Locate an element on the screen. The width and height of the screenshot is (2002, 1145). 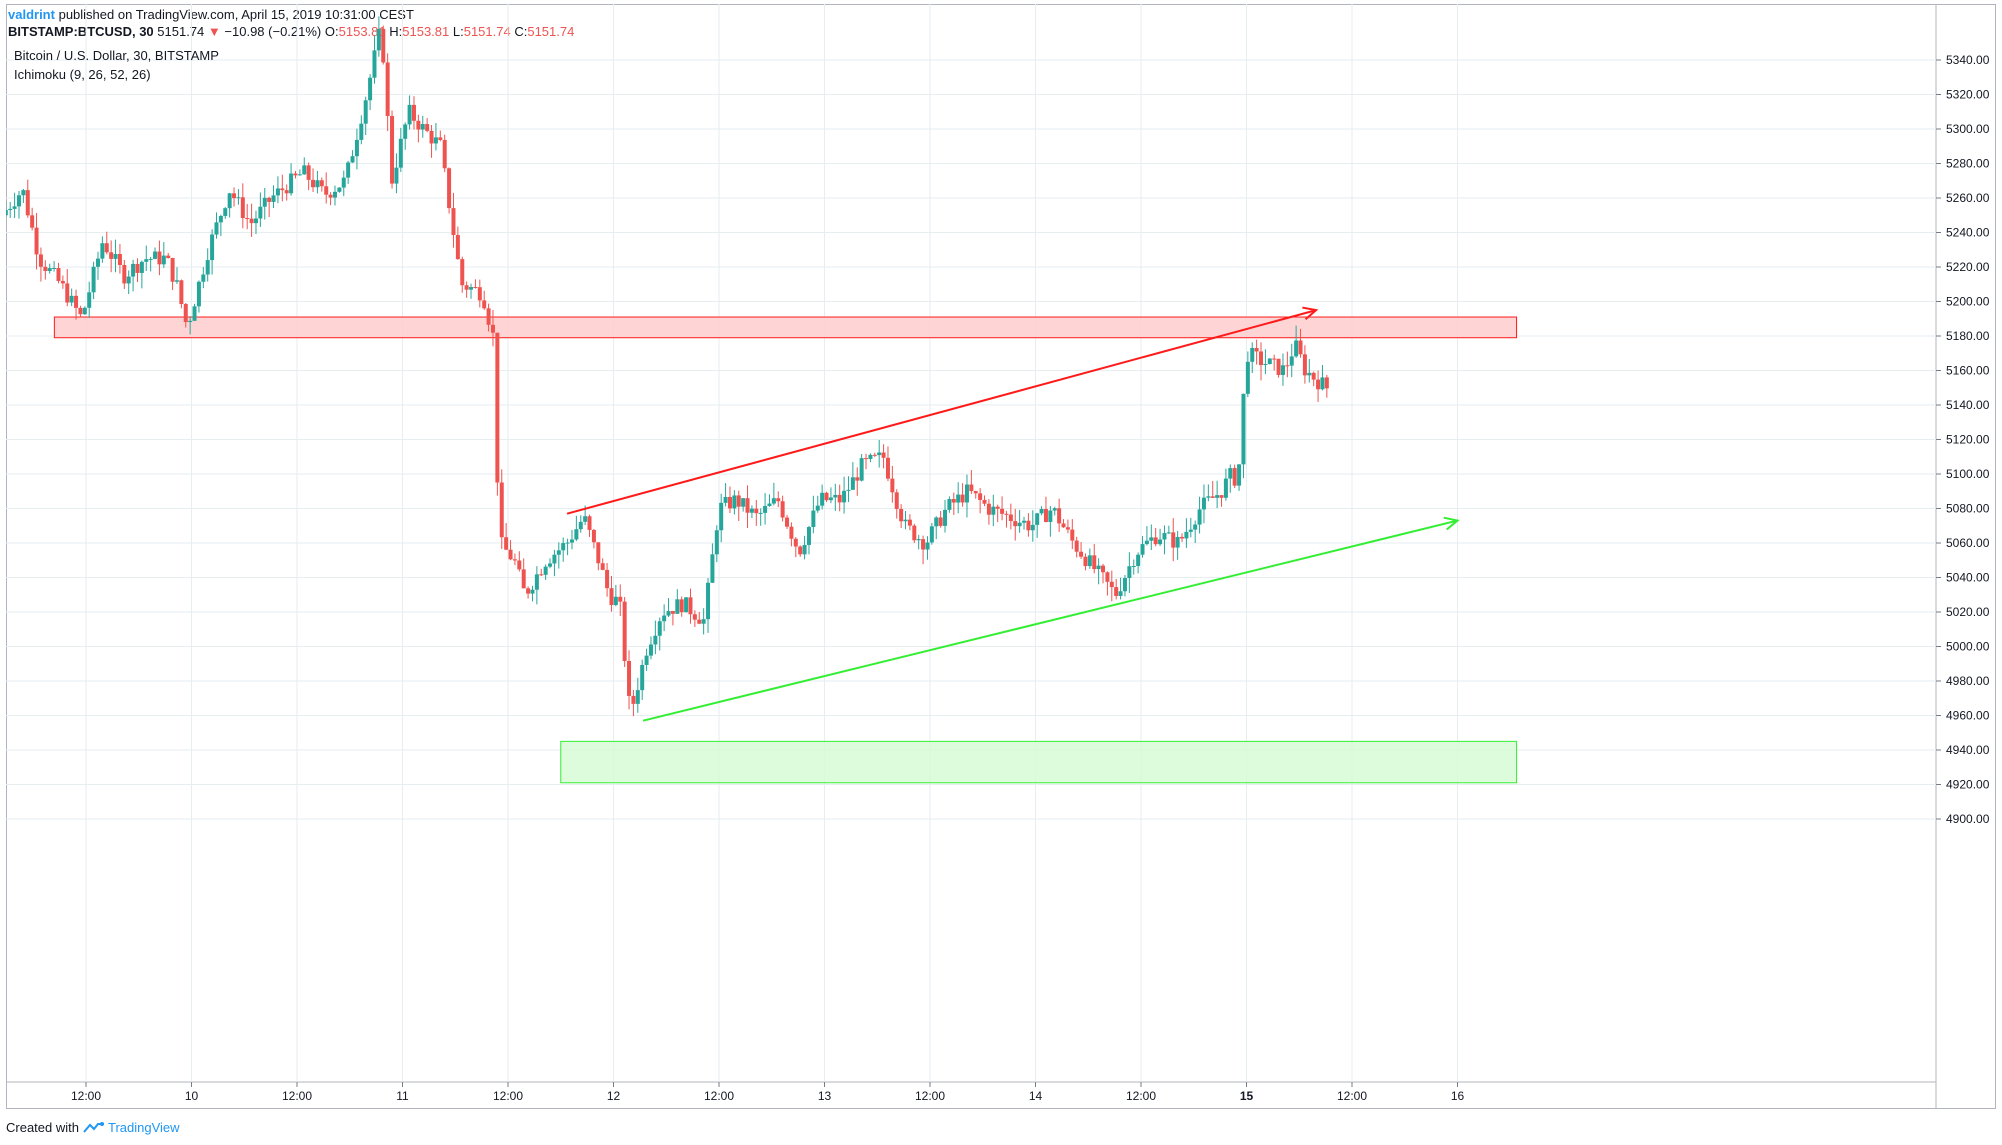
author-link: valdrint is located at coordinates (31, 14).